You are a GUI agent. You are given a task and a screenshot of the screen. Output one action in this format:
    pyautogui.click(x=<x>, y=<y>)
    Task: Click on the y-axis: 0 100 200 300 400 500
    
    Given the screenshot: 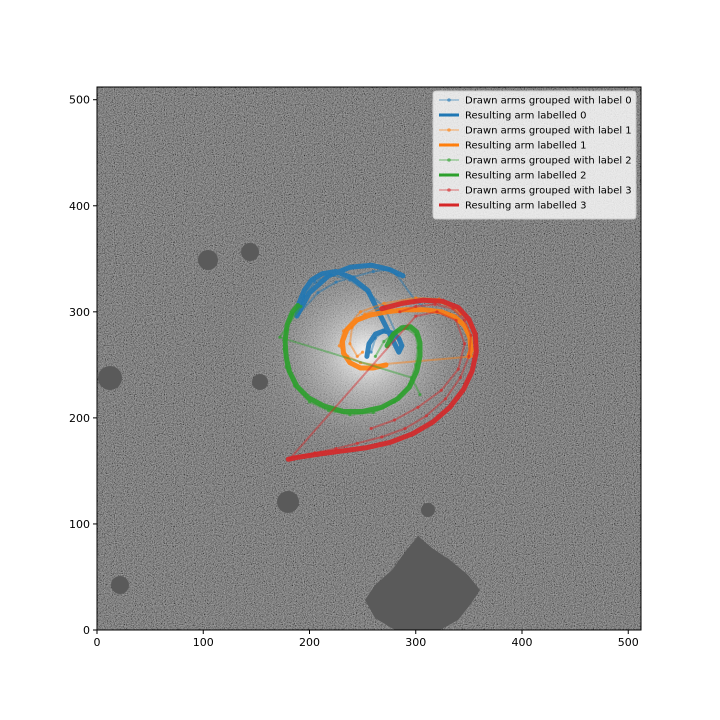 What is the action you would take?
    pyautogui.click(x=83, y=365)
    